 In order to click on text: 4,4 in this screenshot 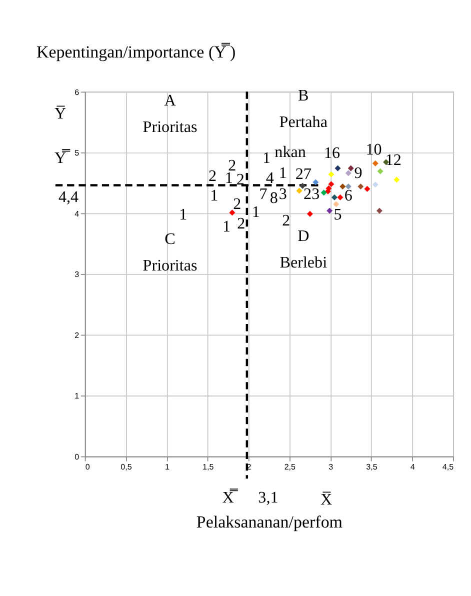, I will do `click(68, 197)`.